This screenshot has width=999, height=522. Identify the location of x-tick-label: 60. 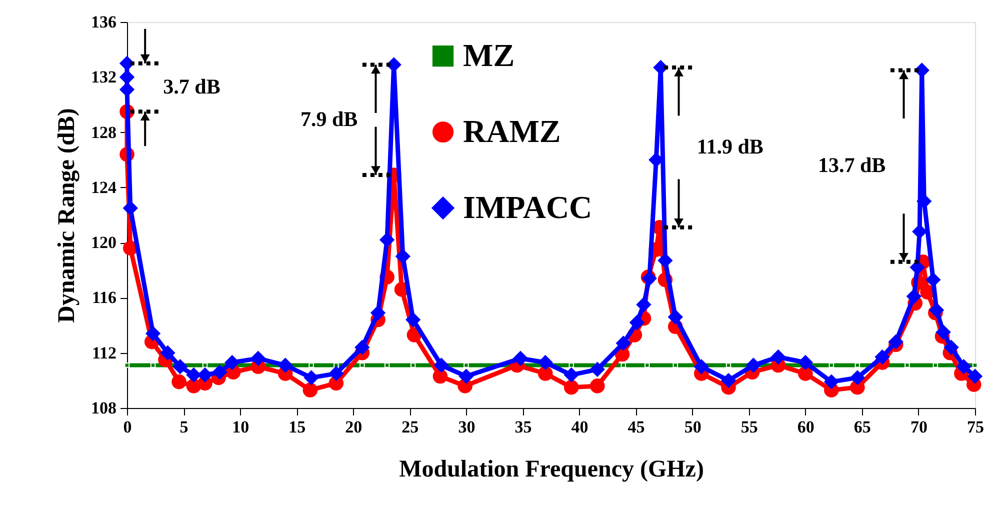
(805, 427).